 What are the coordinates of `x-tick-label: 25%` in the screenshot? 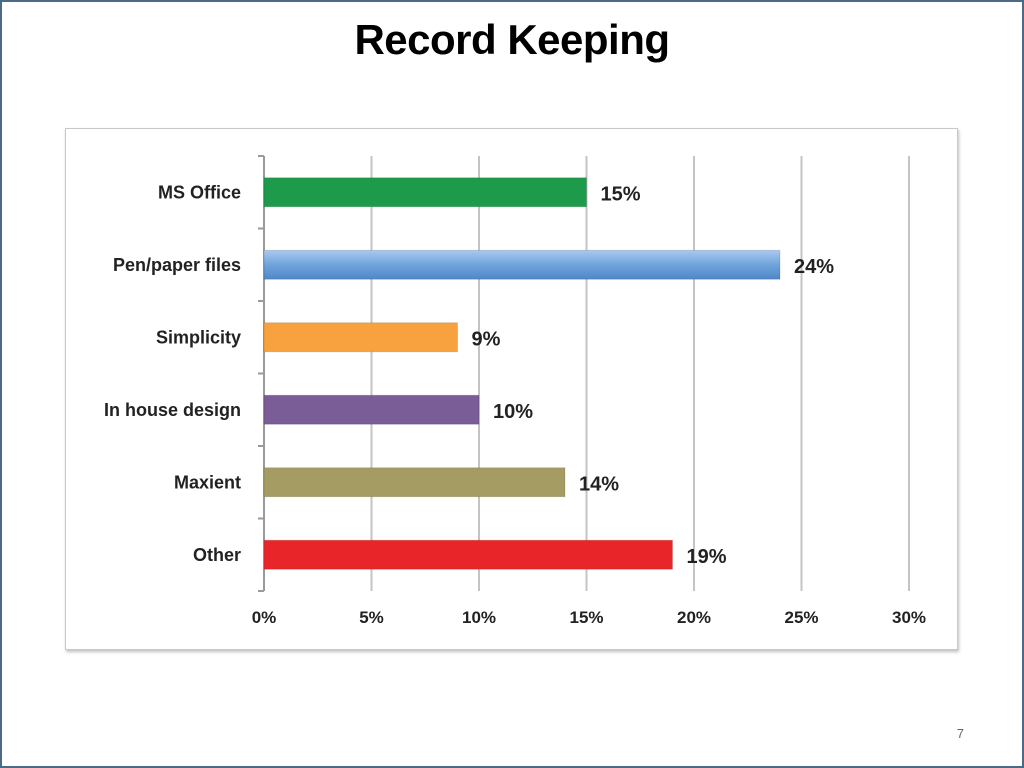 It's located at (801, 617).